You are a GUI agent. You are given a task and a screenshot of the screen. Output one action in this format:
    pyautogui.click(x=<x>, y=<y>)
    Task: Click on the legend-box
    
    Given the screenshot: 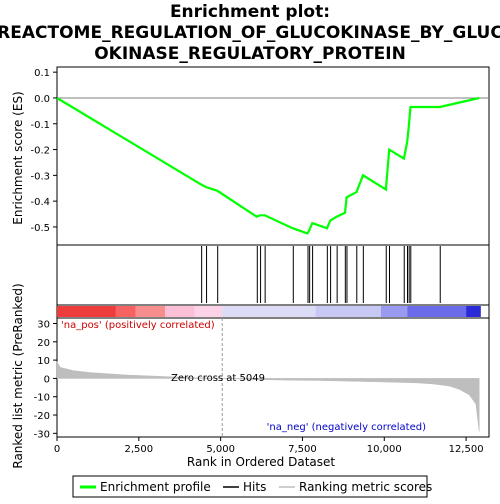 What is the action you would take?
    pyautogui.click(x=250, y=486)
    